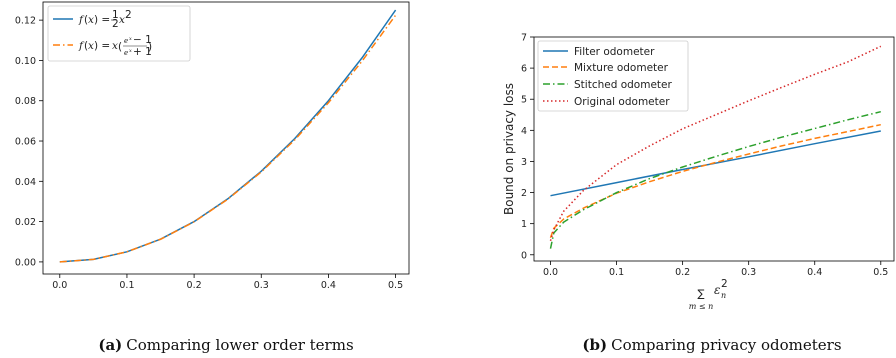 Image resolution: width=896 pixels, height=358 pixels. I want to click on a-x-tick-label: 0.0, so click(59, 285).